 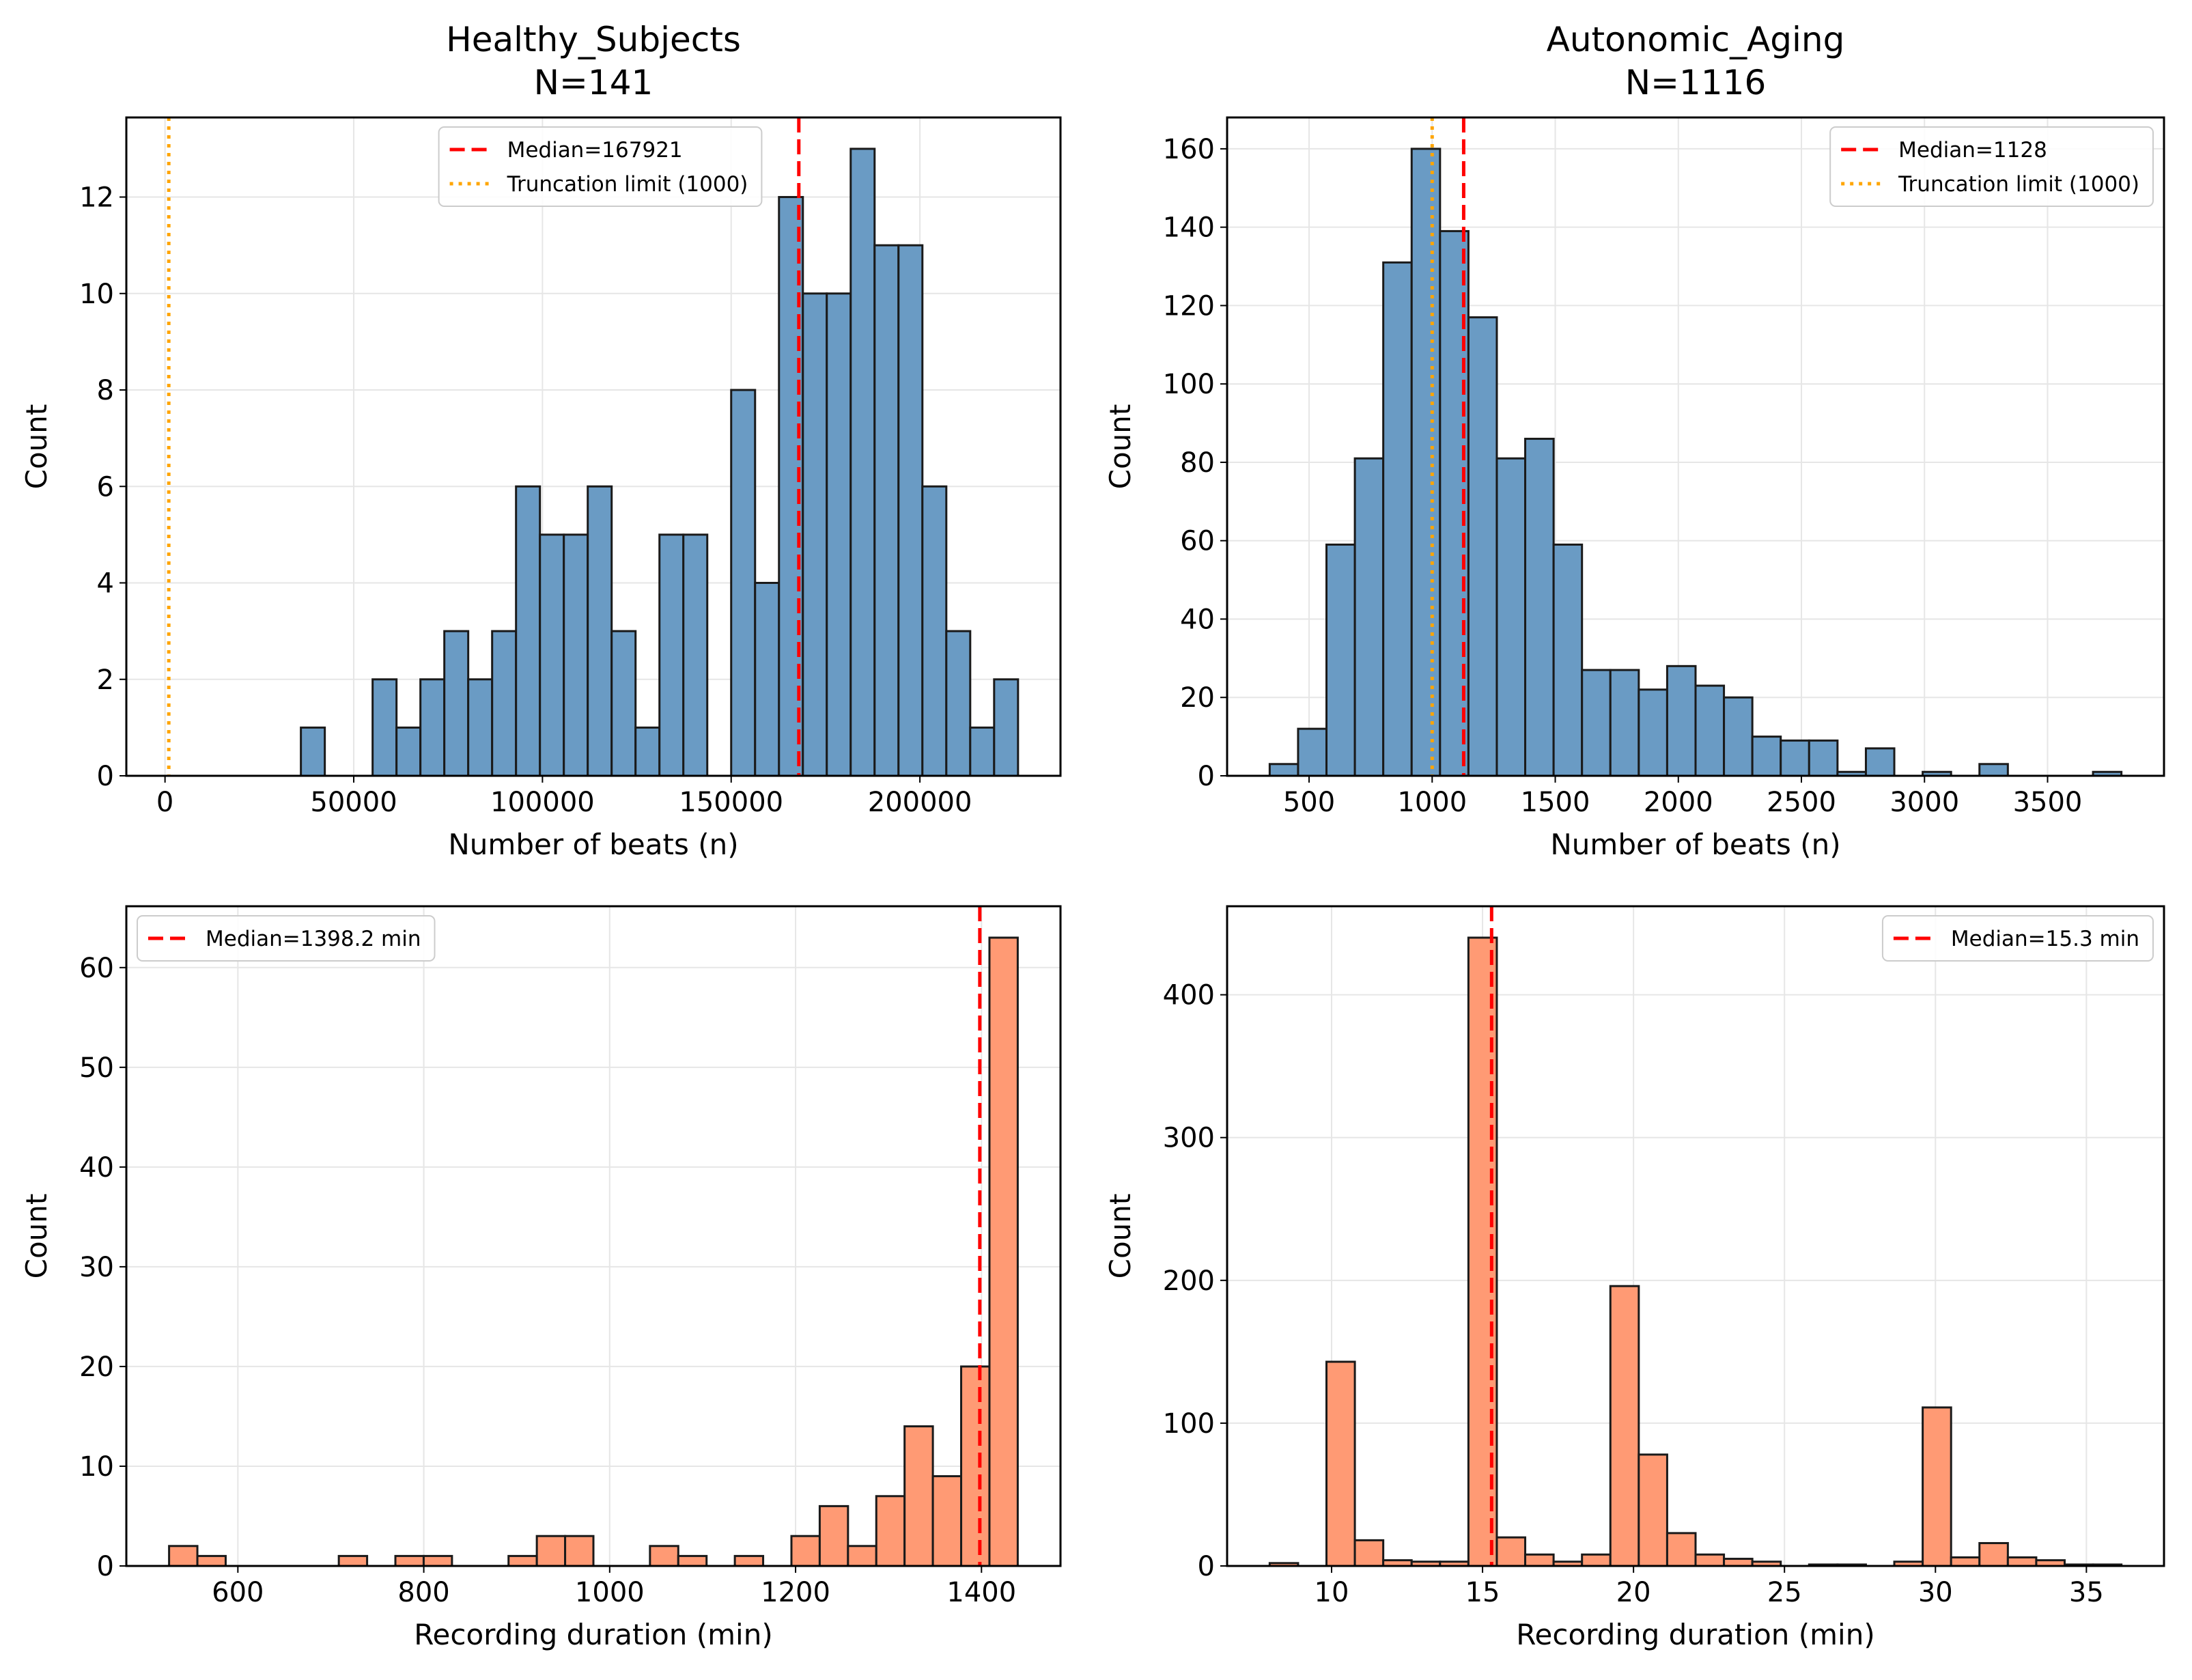 What do you see at coordinates (731, 802) in the screenshot?
I see `x-tick-label: 150000` at bounding box center [731, 802].